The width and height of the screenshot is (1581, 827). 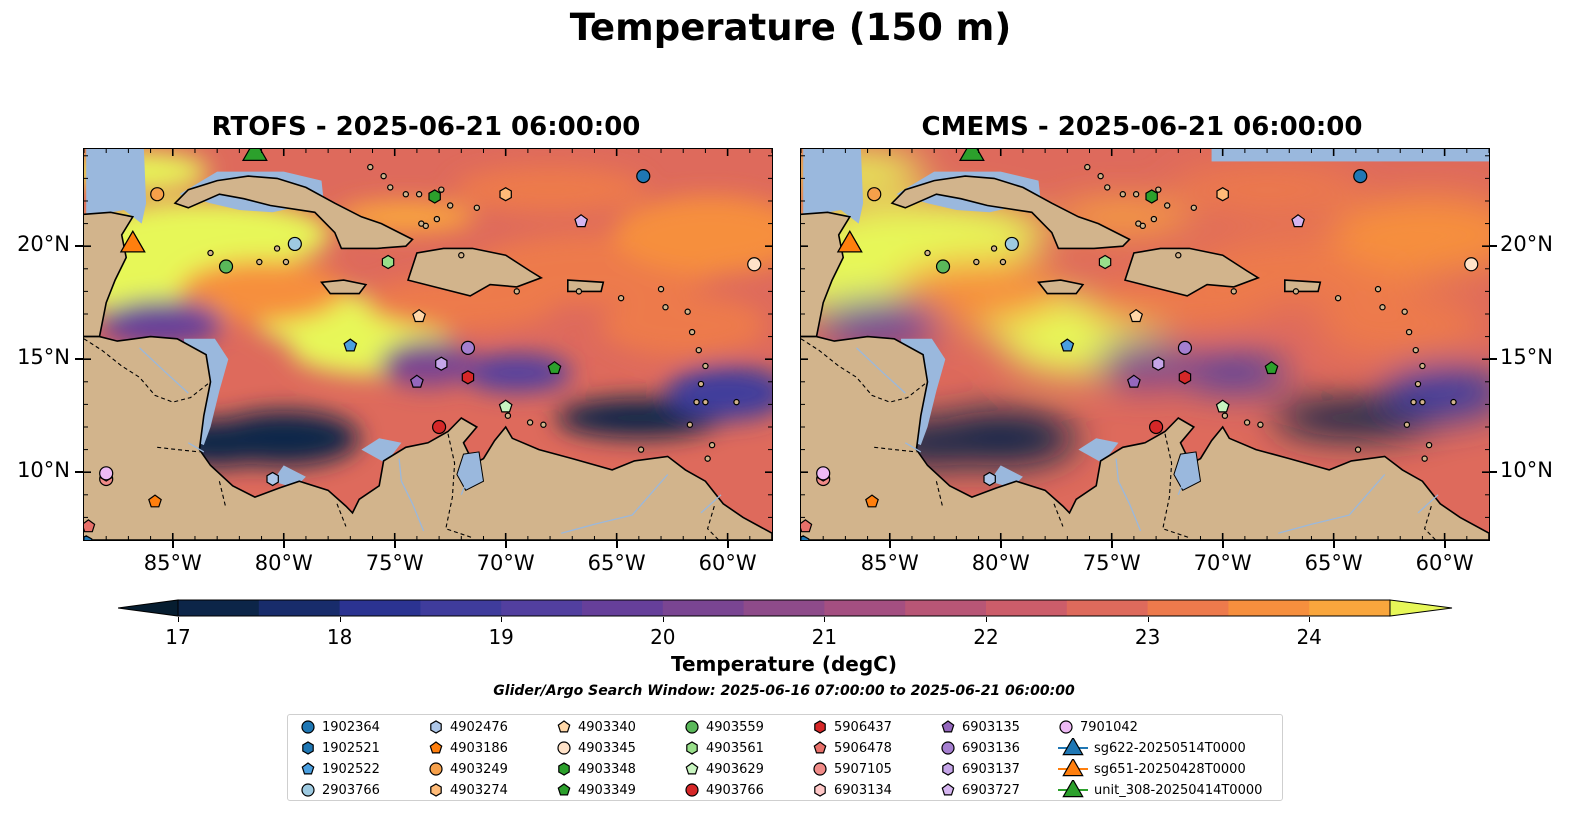 I want to click on lon-tick-label: 75°W, so click(x=394, y=563).